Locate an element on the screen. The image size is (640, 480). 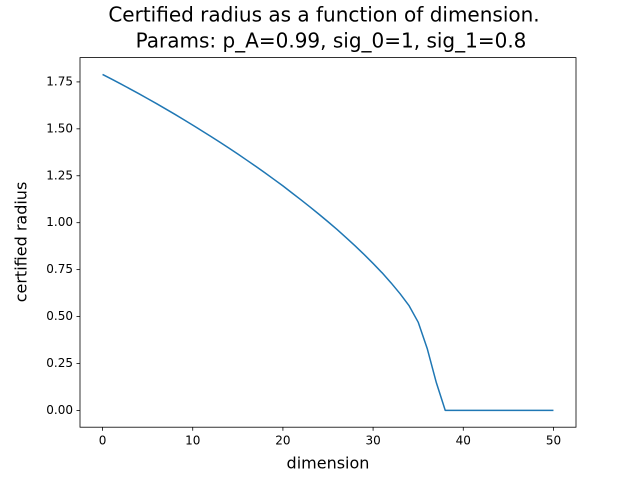
y-tick-label: 0.75 is located at coordinates (59, 269).